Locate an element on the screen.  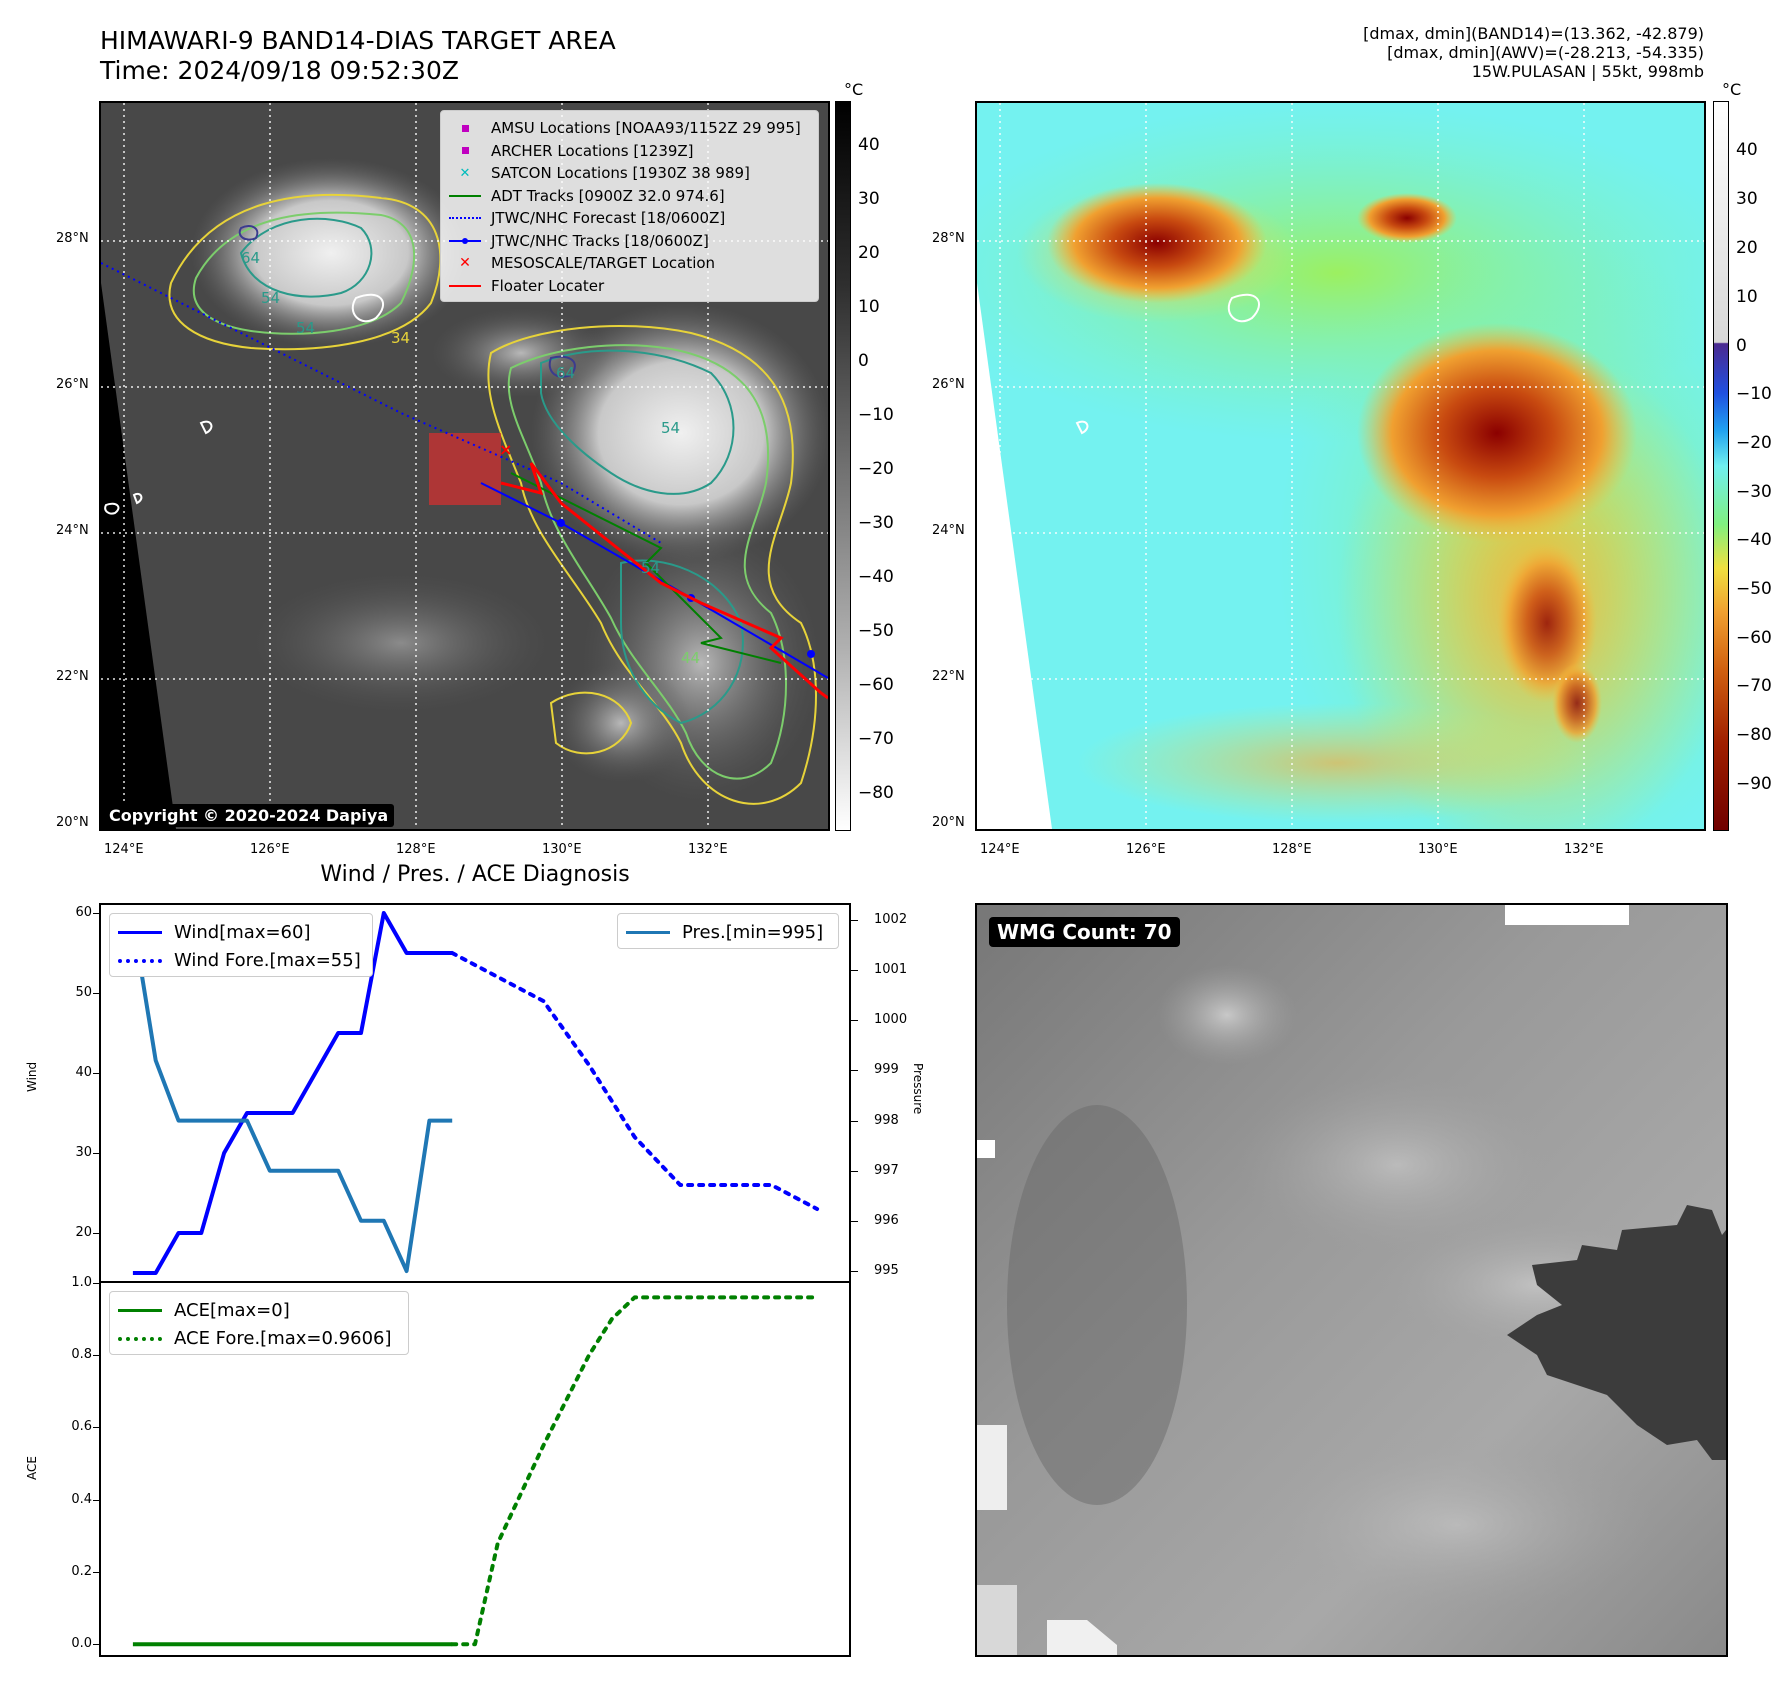
lat-label: 26°N is located at coordinates (948, 384).